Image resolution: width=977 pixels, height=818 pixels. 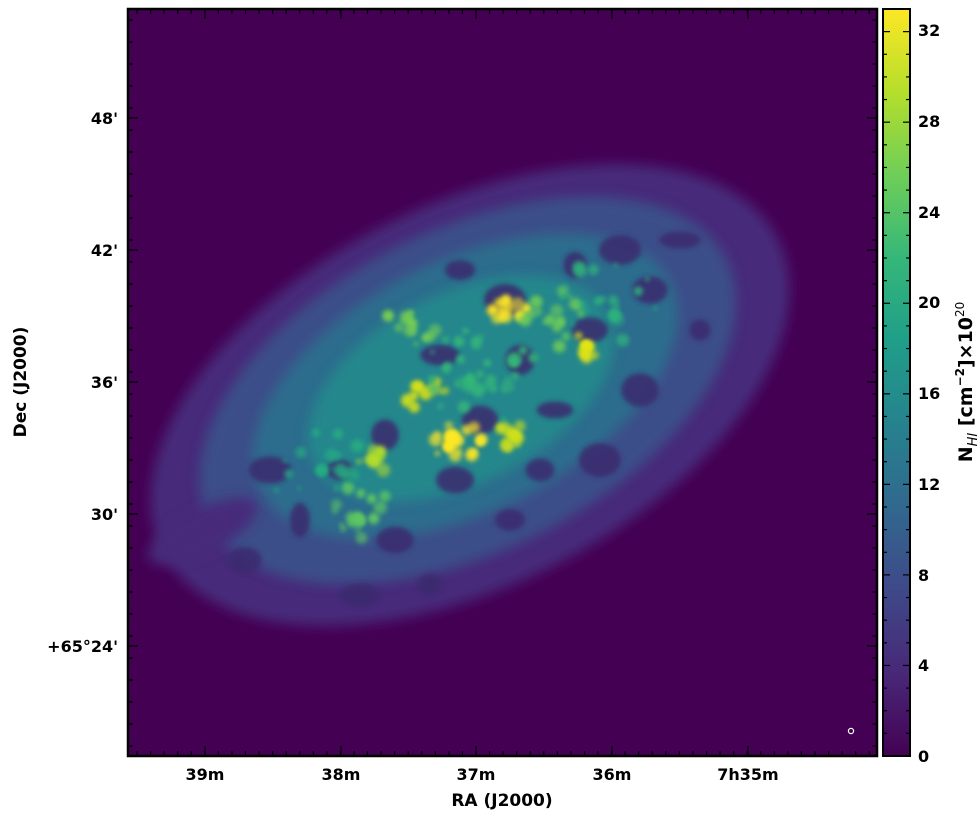 What do you see at coordinates (965, 382) in the screenshot?
I see `colorbar-label: NHI [cm−2]×1020` at bounding box center [965, 382].